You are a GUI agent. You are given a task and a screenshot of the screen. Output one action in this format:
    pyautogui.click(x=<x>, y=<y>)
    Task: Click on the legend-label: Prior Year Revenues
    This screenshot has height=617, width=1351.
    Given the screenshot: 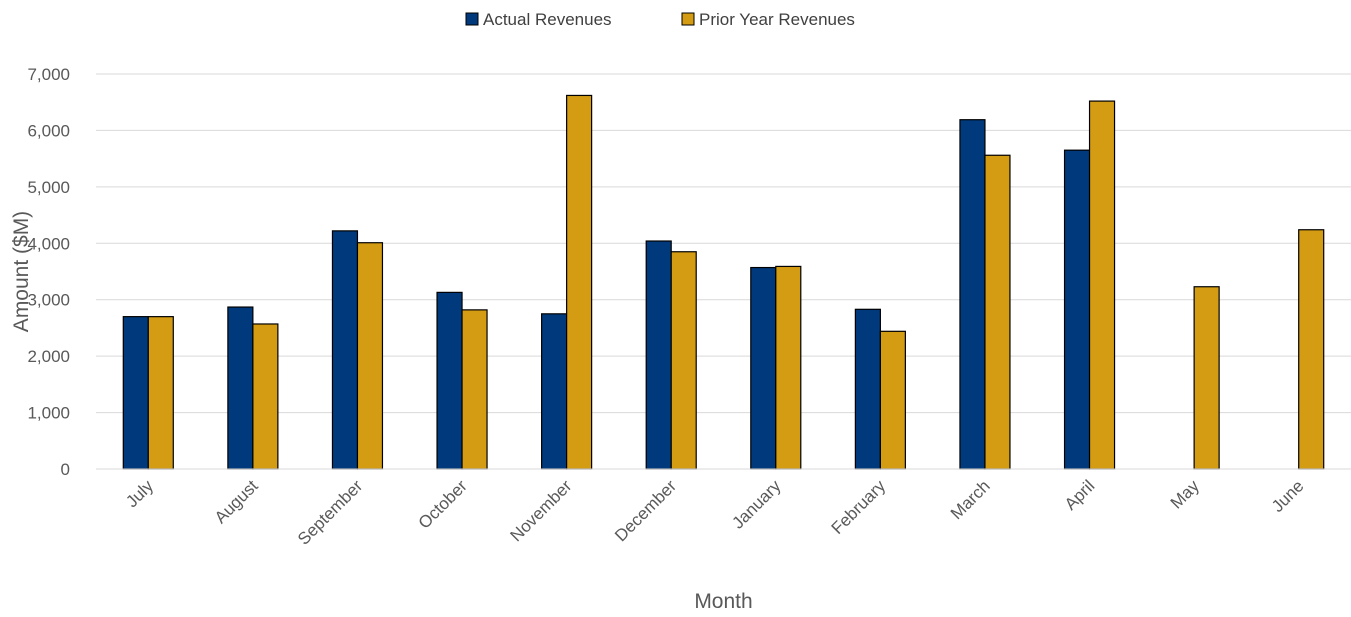 What is the action you would take?
    pyautogui.click(x=777, y=19)
    